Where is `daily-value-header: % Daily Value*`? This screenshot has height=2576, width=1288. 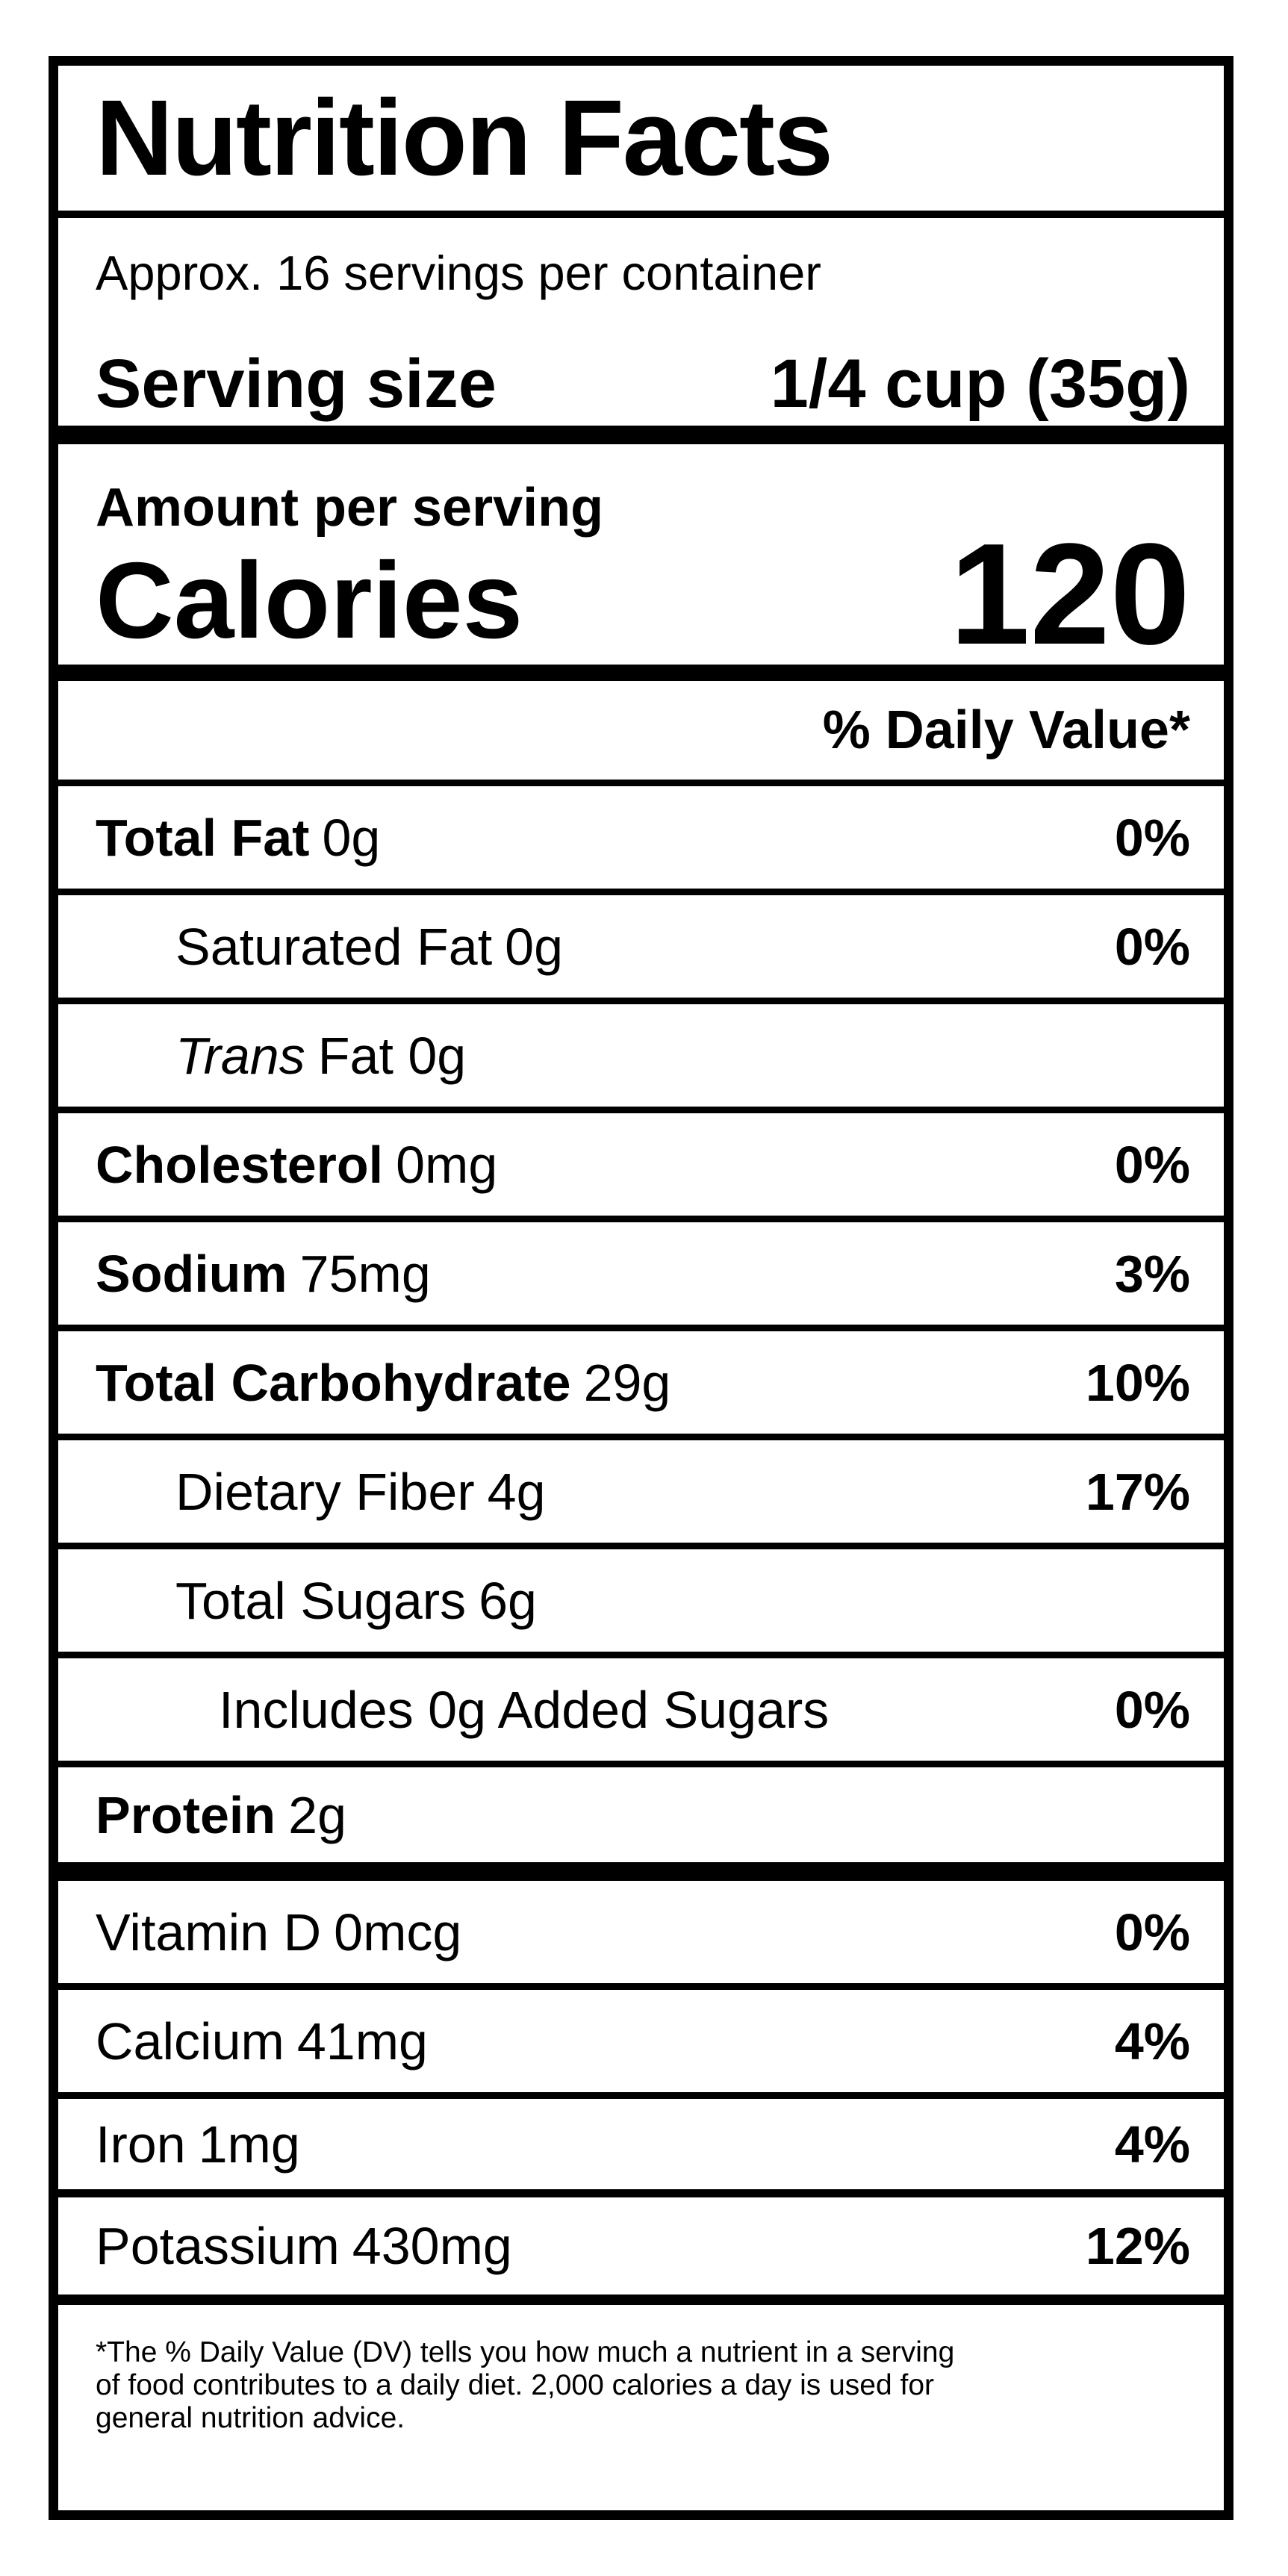 daily-value-header: % Daily Value* is located at coordinates (641, 733).